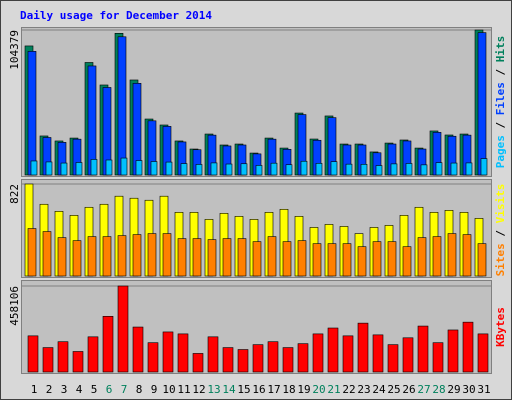 The height and width of the screenshot is (404, 512). Describe the element at coordinates (243, 389) in the screenshot. I see `x-tick-label: 15` at that location.